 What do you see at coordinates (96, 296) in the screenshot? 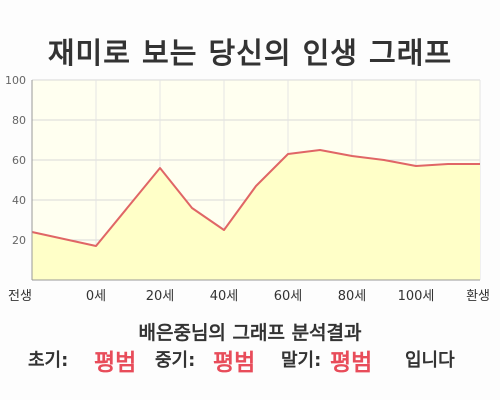
I see `x-tick-label: 0세` at bounding box center [96, 296].